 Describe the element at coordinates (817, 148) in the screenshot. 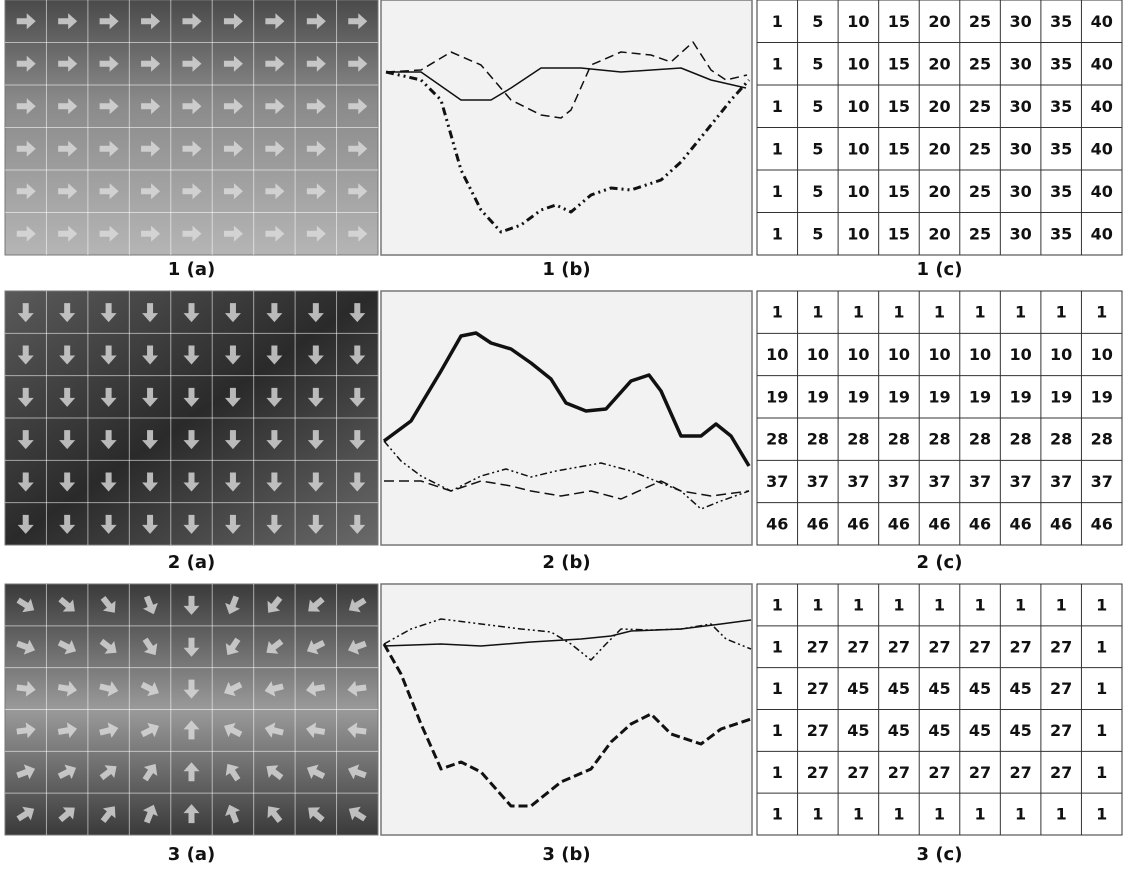

I see `table-cell: 5` at that location.